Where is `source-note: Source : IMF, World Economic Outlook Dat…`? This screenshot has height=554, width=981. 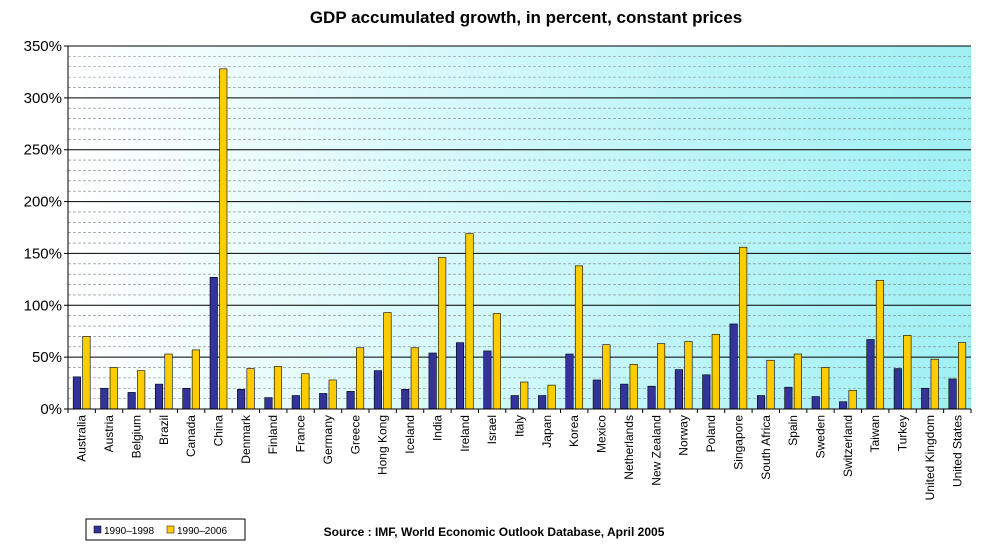 source-note: Source : IMF, World Economic Outlook Dat… is located at coordinates (494, 532).